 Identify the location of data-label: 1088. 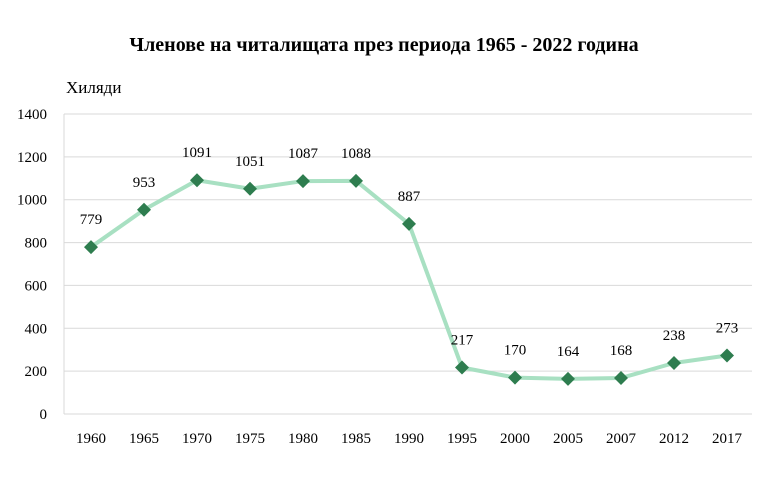
(356, 154).